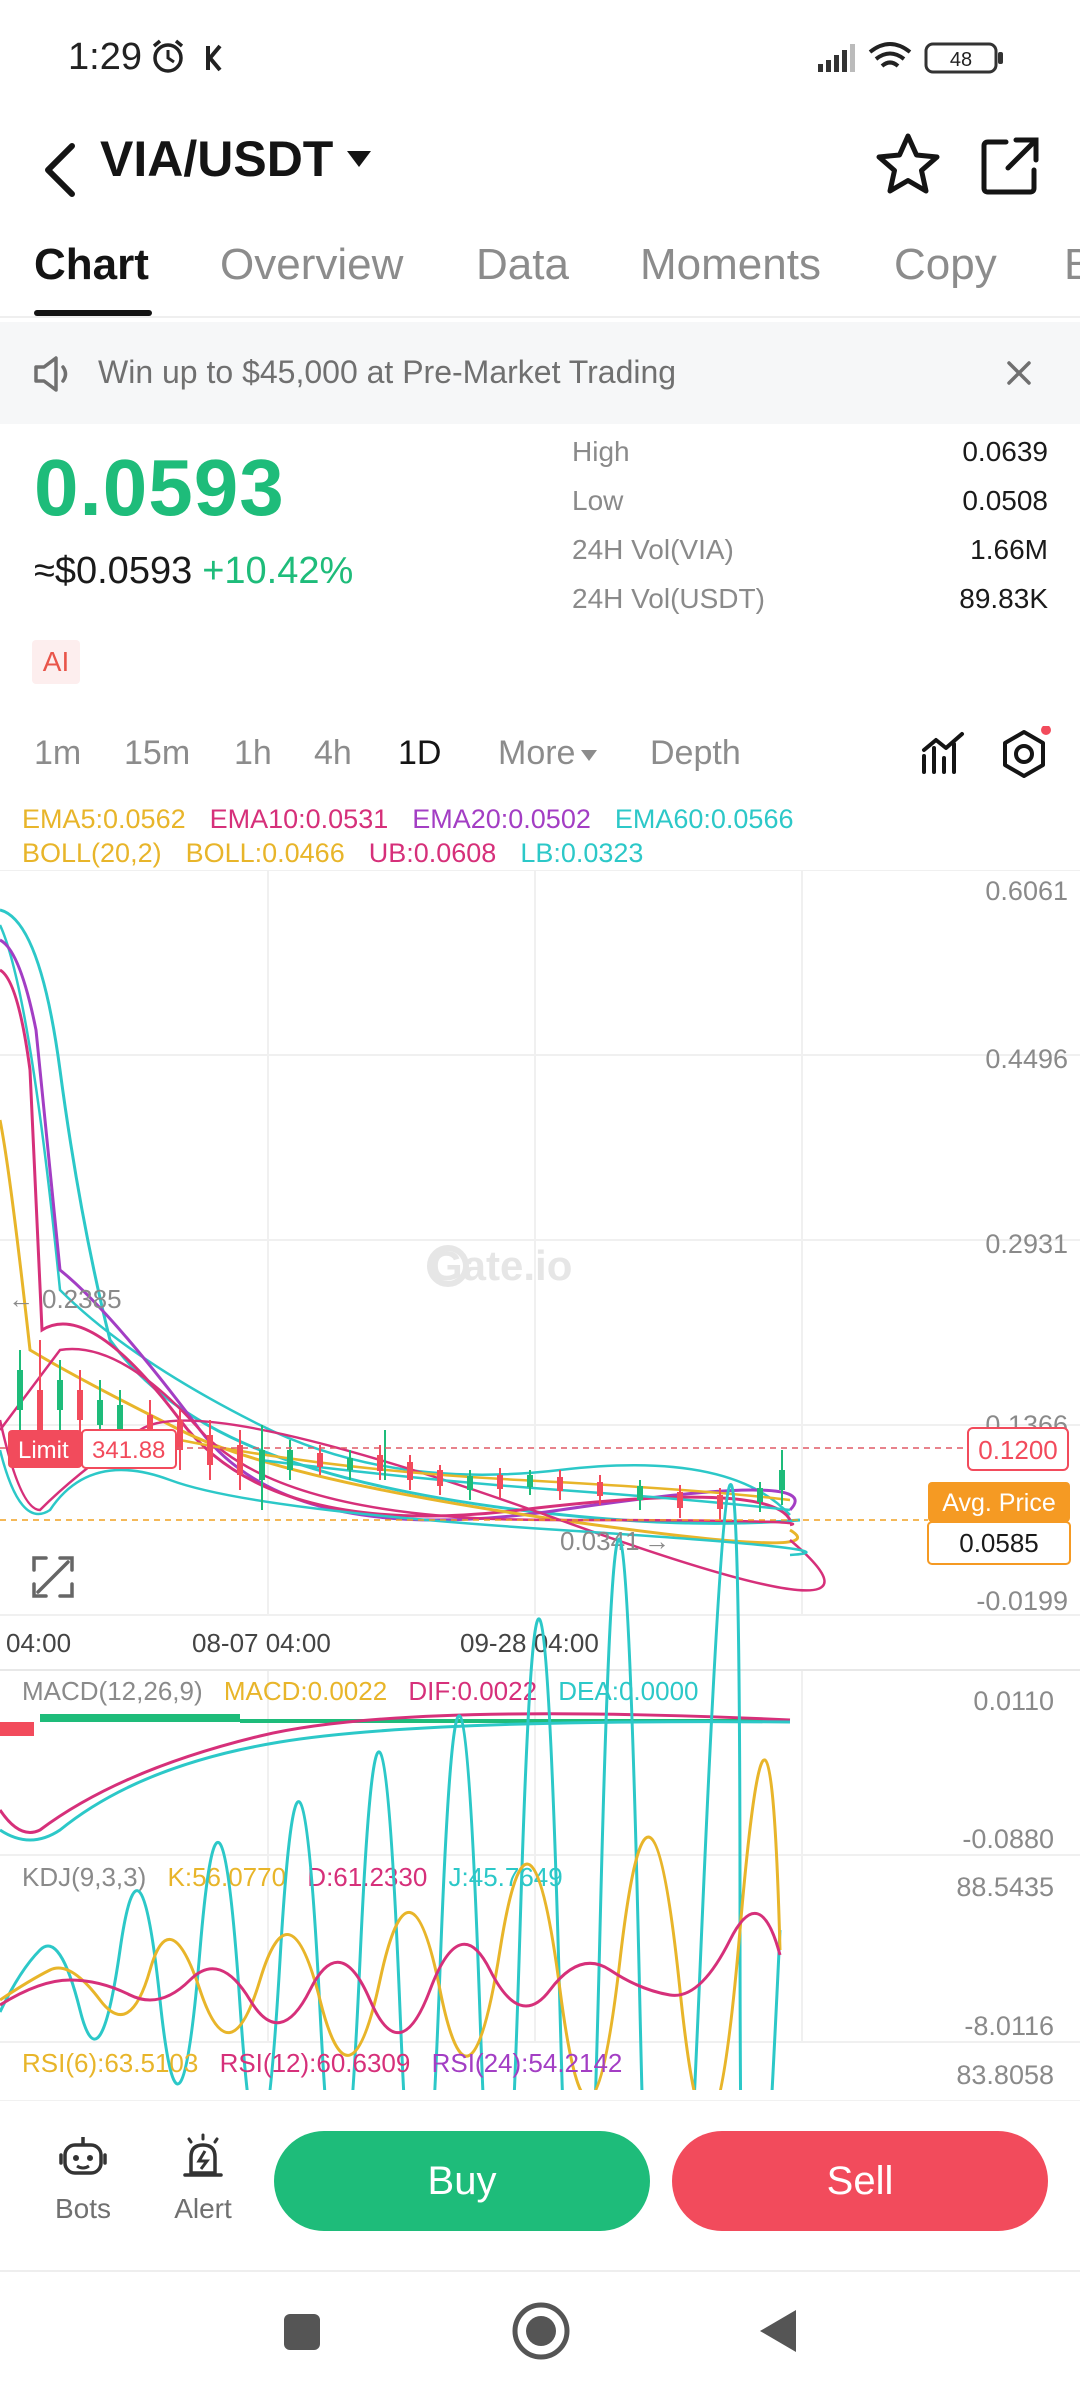 The height and width of the screenshot is (2400, 1080). What do you see at coordinates (462, 2181) in the screenshot?
I see `buy-button: Buy` at bounding box center [462, 2181].